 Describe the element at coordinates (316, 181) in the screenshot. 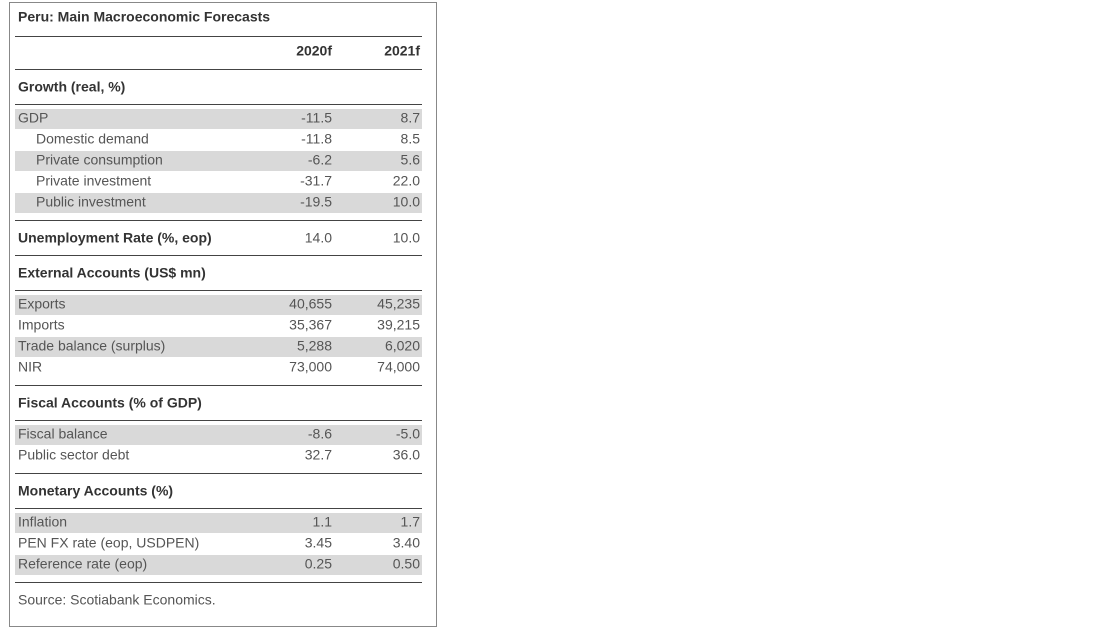

I see `cell-value: -31.7` at that location.